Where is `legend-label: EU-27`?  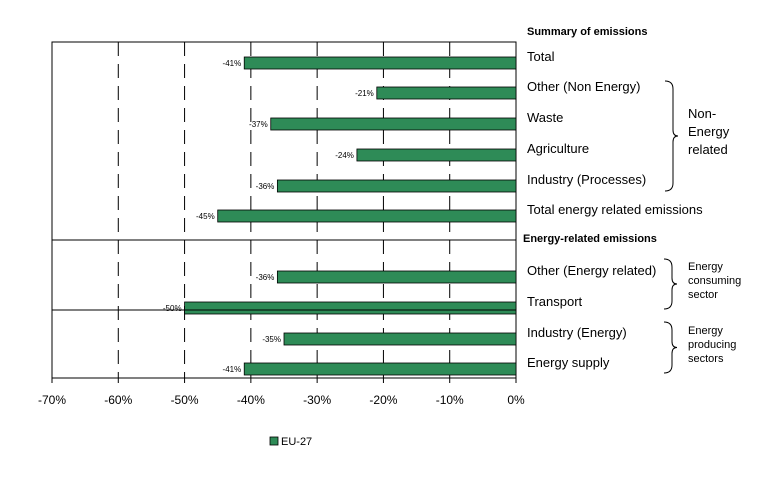 legend-label: EU-27 is located at coordinates (296, 442).